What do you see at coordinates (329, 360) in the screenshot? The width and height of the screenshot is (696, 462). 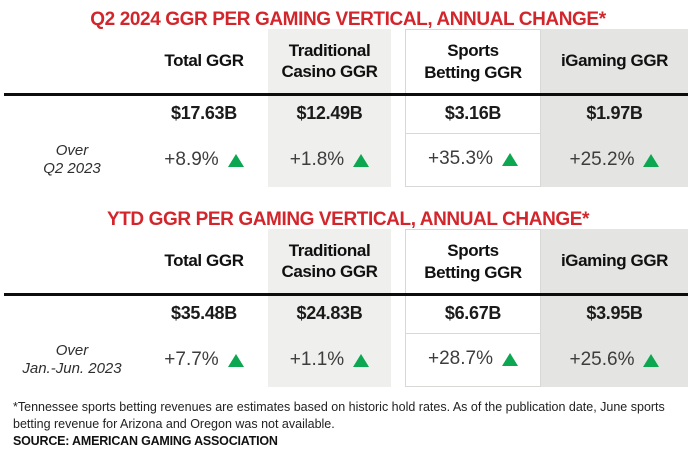 I see `ggr-change: +1.1%` at bounding box center [329, 360].